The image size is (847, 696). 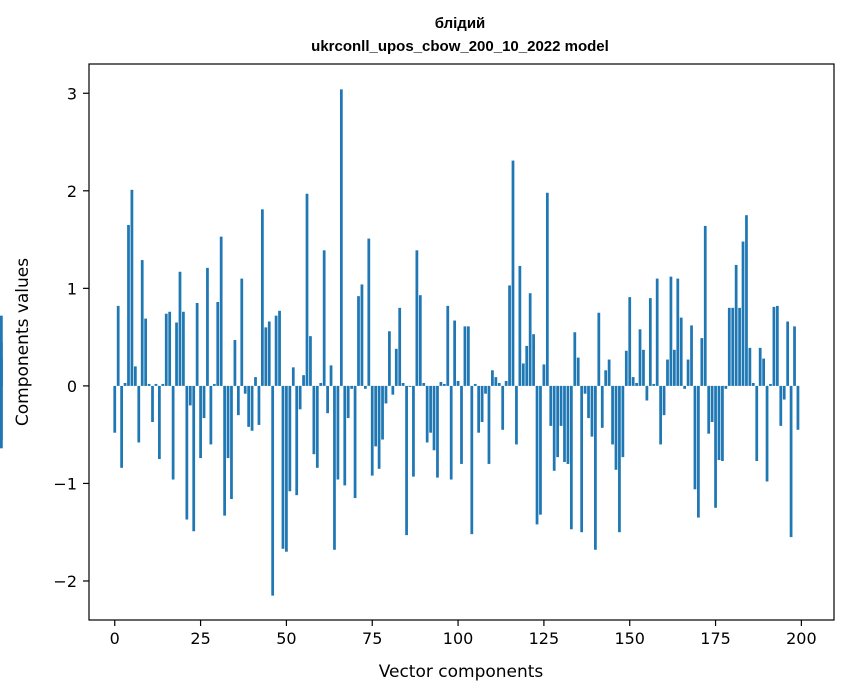 I want to click on x-axis-label: Vector components, so click(x=461, y=672).